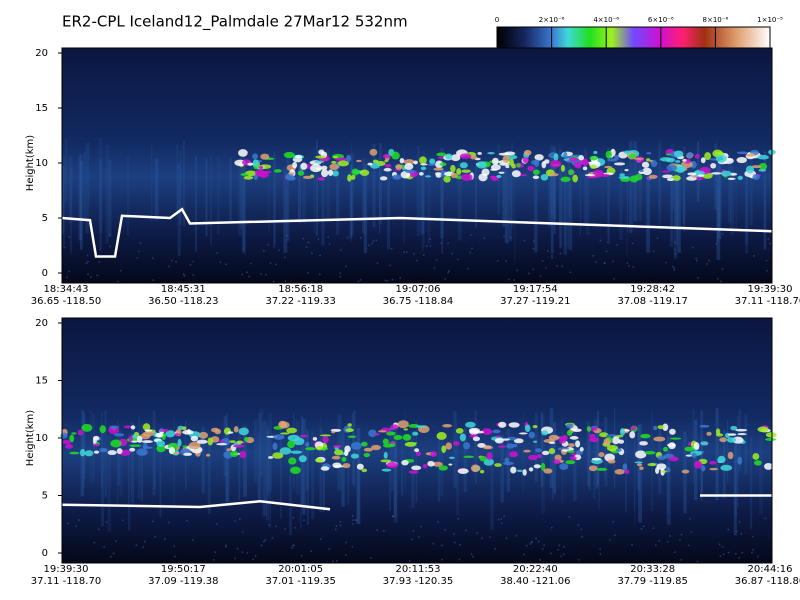  What do you see at coordinates (418, 581) in the screenshot?
I see `x-tick-location: 37.93 -120.35` at bounding box center [418, 581].